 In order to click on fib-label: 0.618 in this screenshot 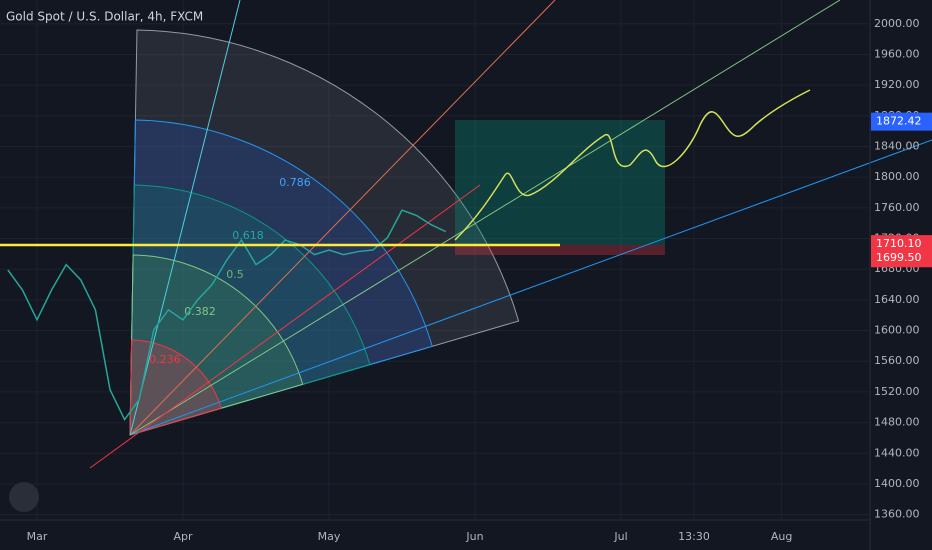, I will do `click(248, 235)`.